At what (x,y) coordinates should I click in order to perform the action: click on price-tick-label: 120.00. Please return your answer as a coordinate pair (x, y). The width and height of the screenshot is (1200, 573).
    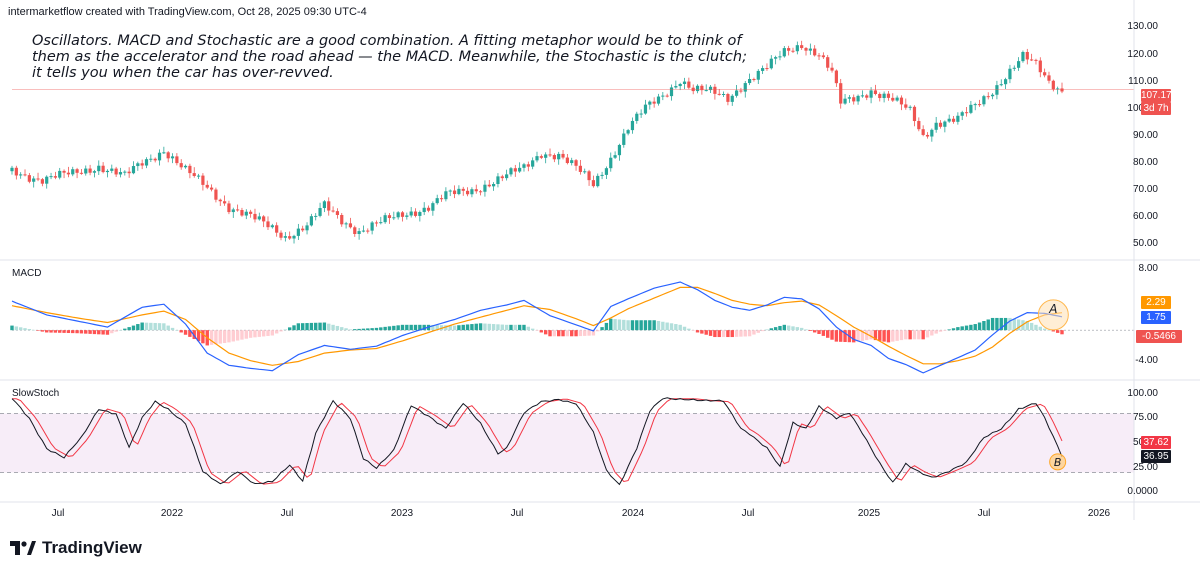
    Looking at the image, I should click on (1142, 54).